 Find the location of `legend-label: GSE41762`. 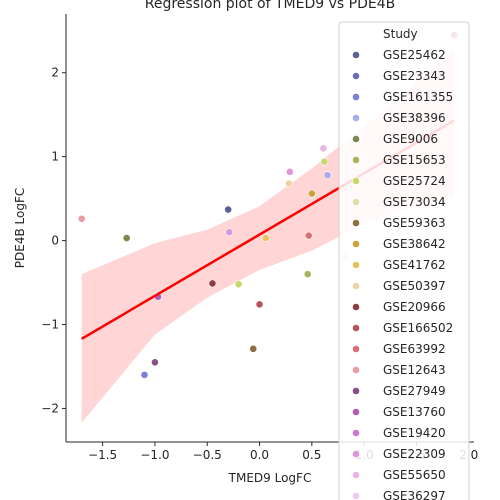

legend-label: GSE41762 is located at coordinates (414, 265).